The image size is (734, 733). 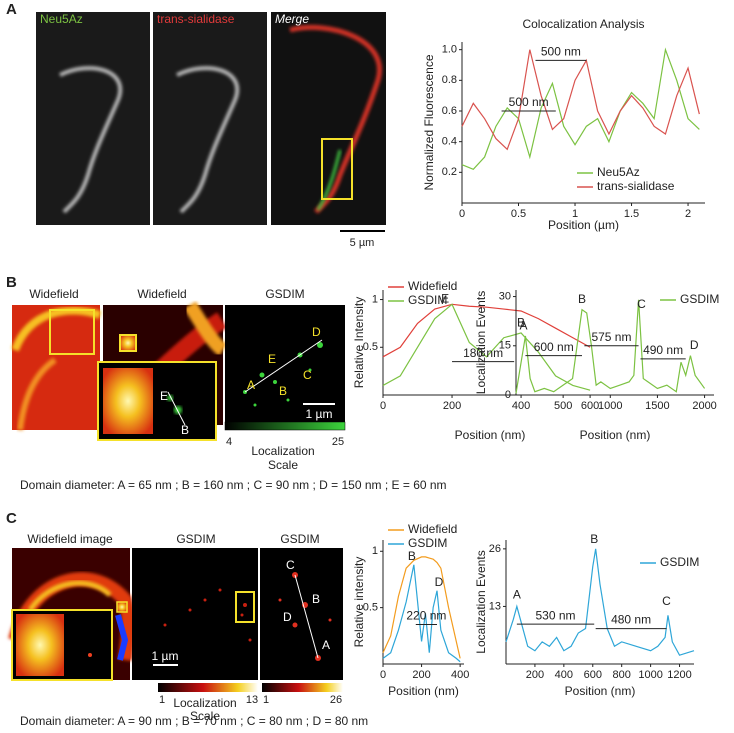 What do you see at coordinates (359, 602) in the screenshot?
I see `y-axis-label: Relative intensity` at bounding box center [359, 602].